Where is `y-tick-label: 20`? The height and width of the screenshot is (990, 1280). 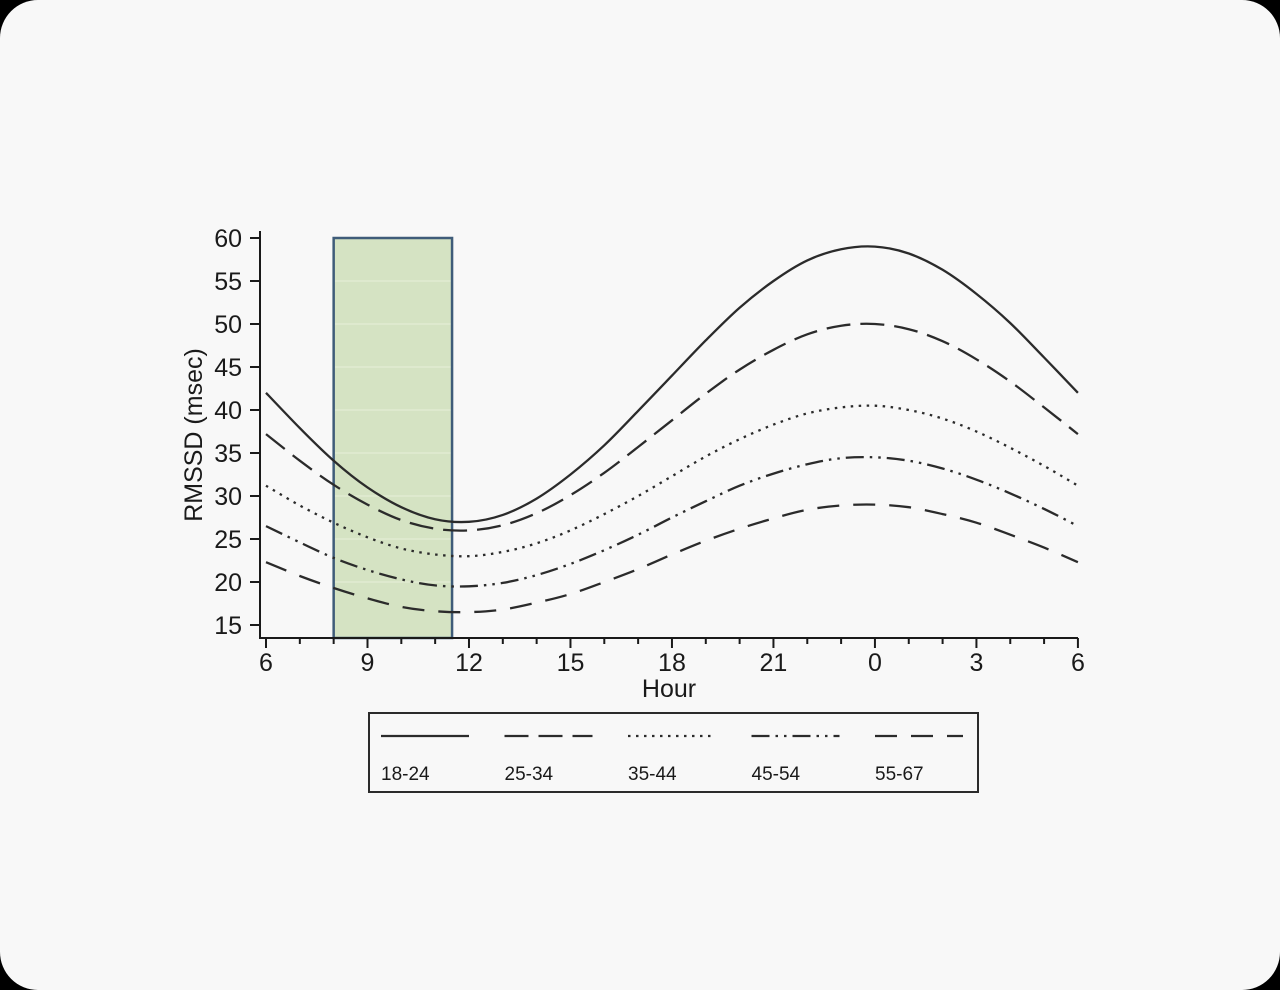
y-tick-label: 20 is located at coordinates (228, 583).